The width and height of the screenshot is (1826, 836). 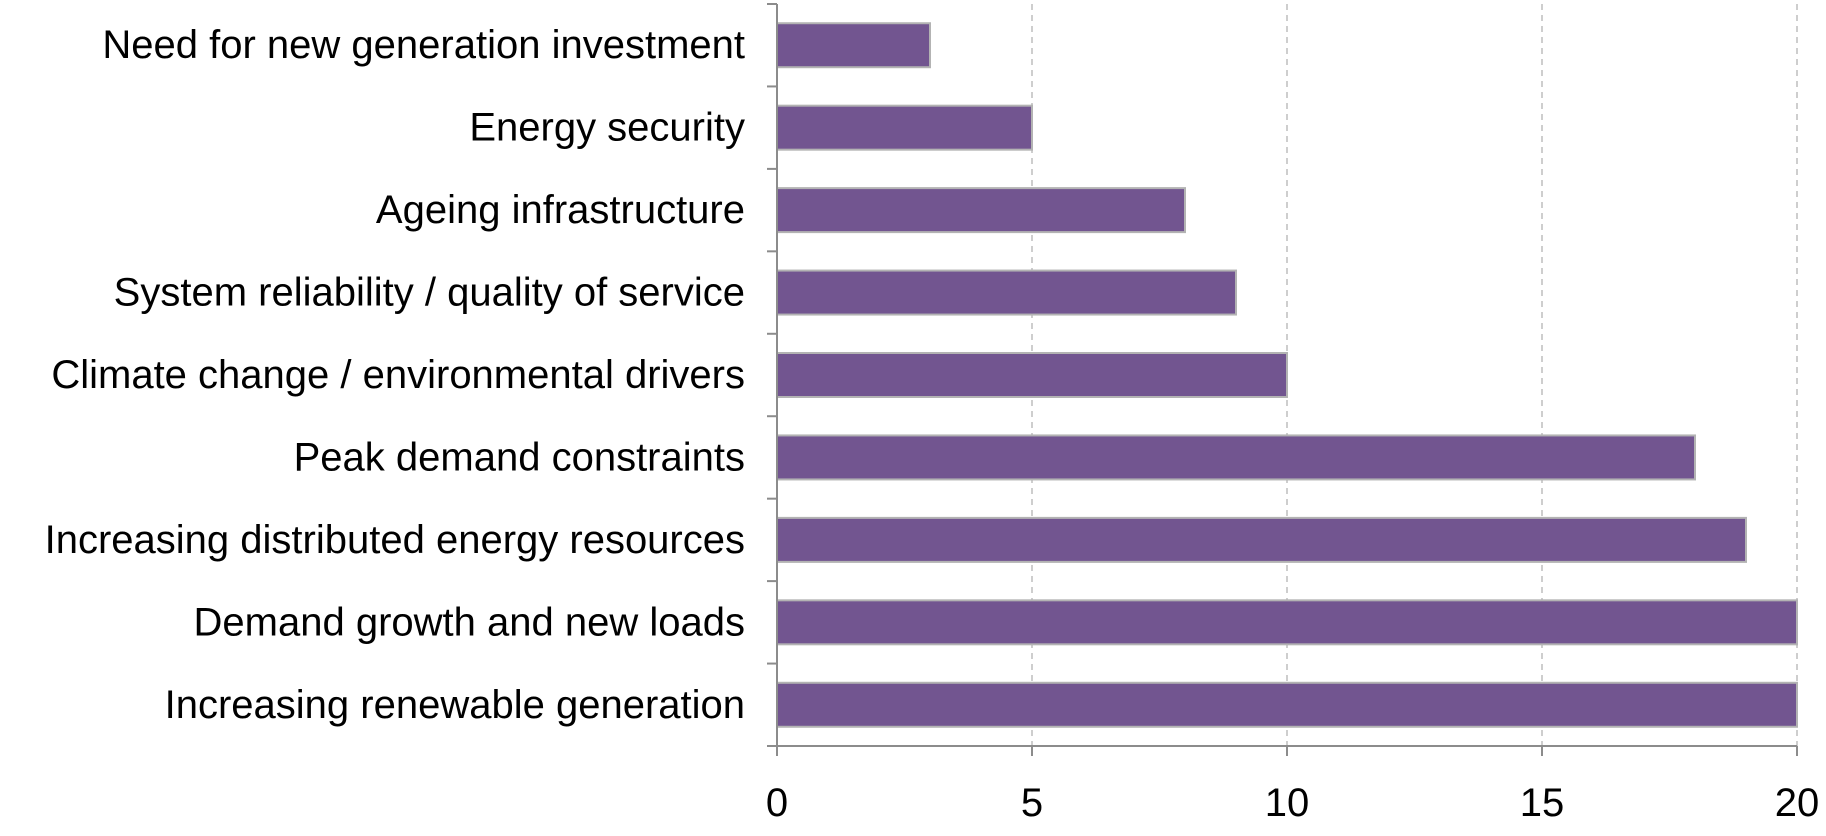 What do you see at coordinates (777, 803) in the screenshot?
I see `x-tick-label: 0` at bounding box center [777, 803].